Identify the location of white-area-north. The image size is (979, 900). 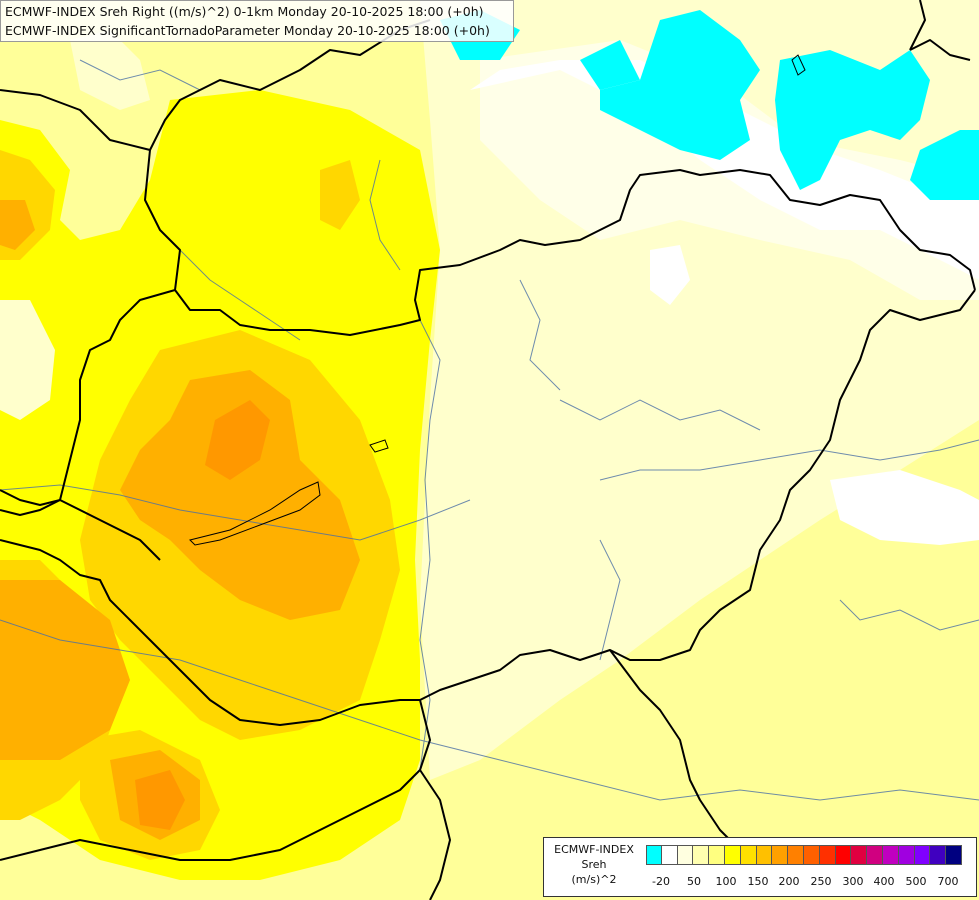
(724, 170).